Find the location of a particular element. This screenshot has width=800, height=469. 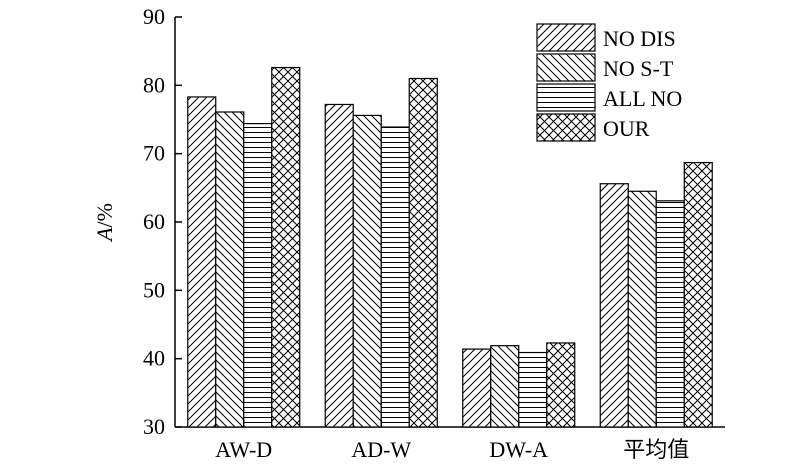

y-ticks: 30 40 50 60 70 80 90 is located at coordinates (162, 221).